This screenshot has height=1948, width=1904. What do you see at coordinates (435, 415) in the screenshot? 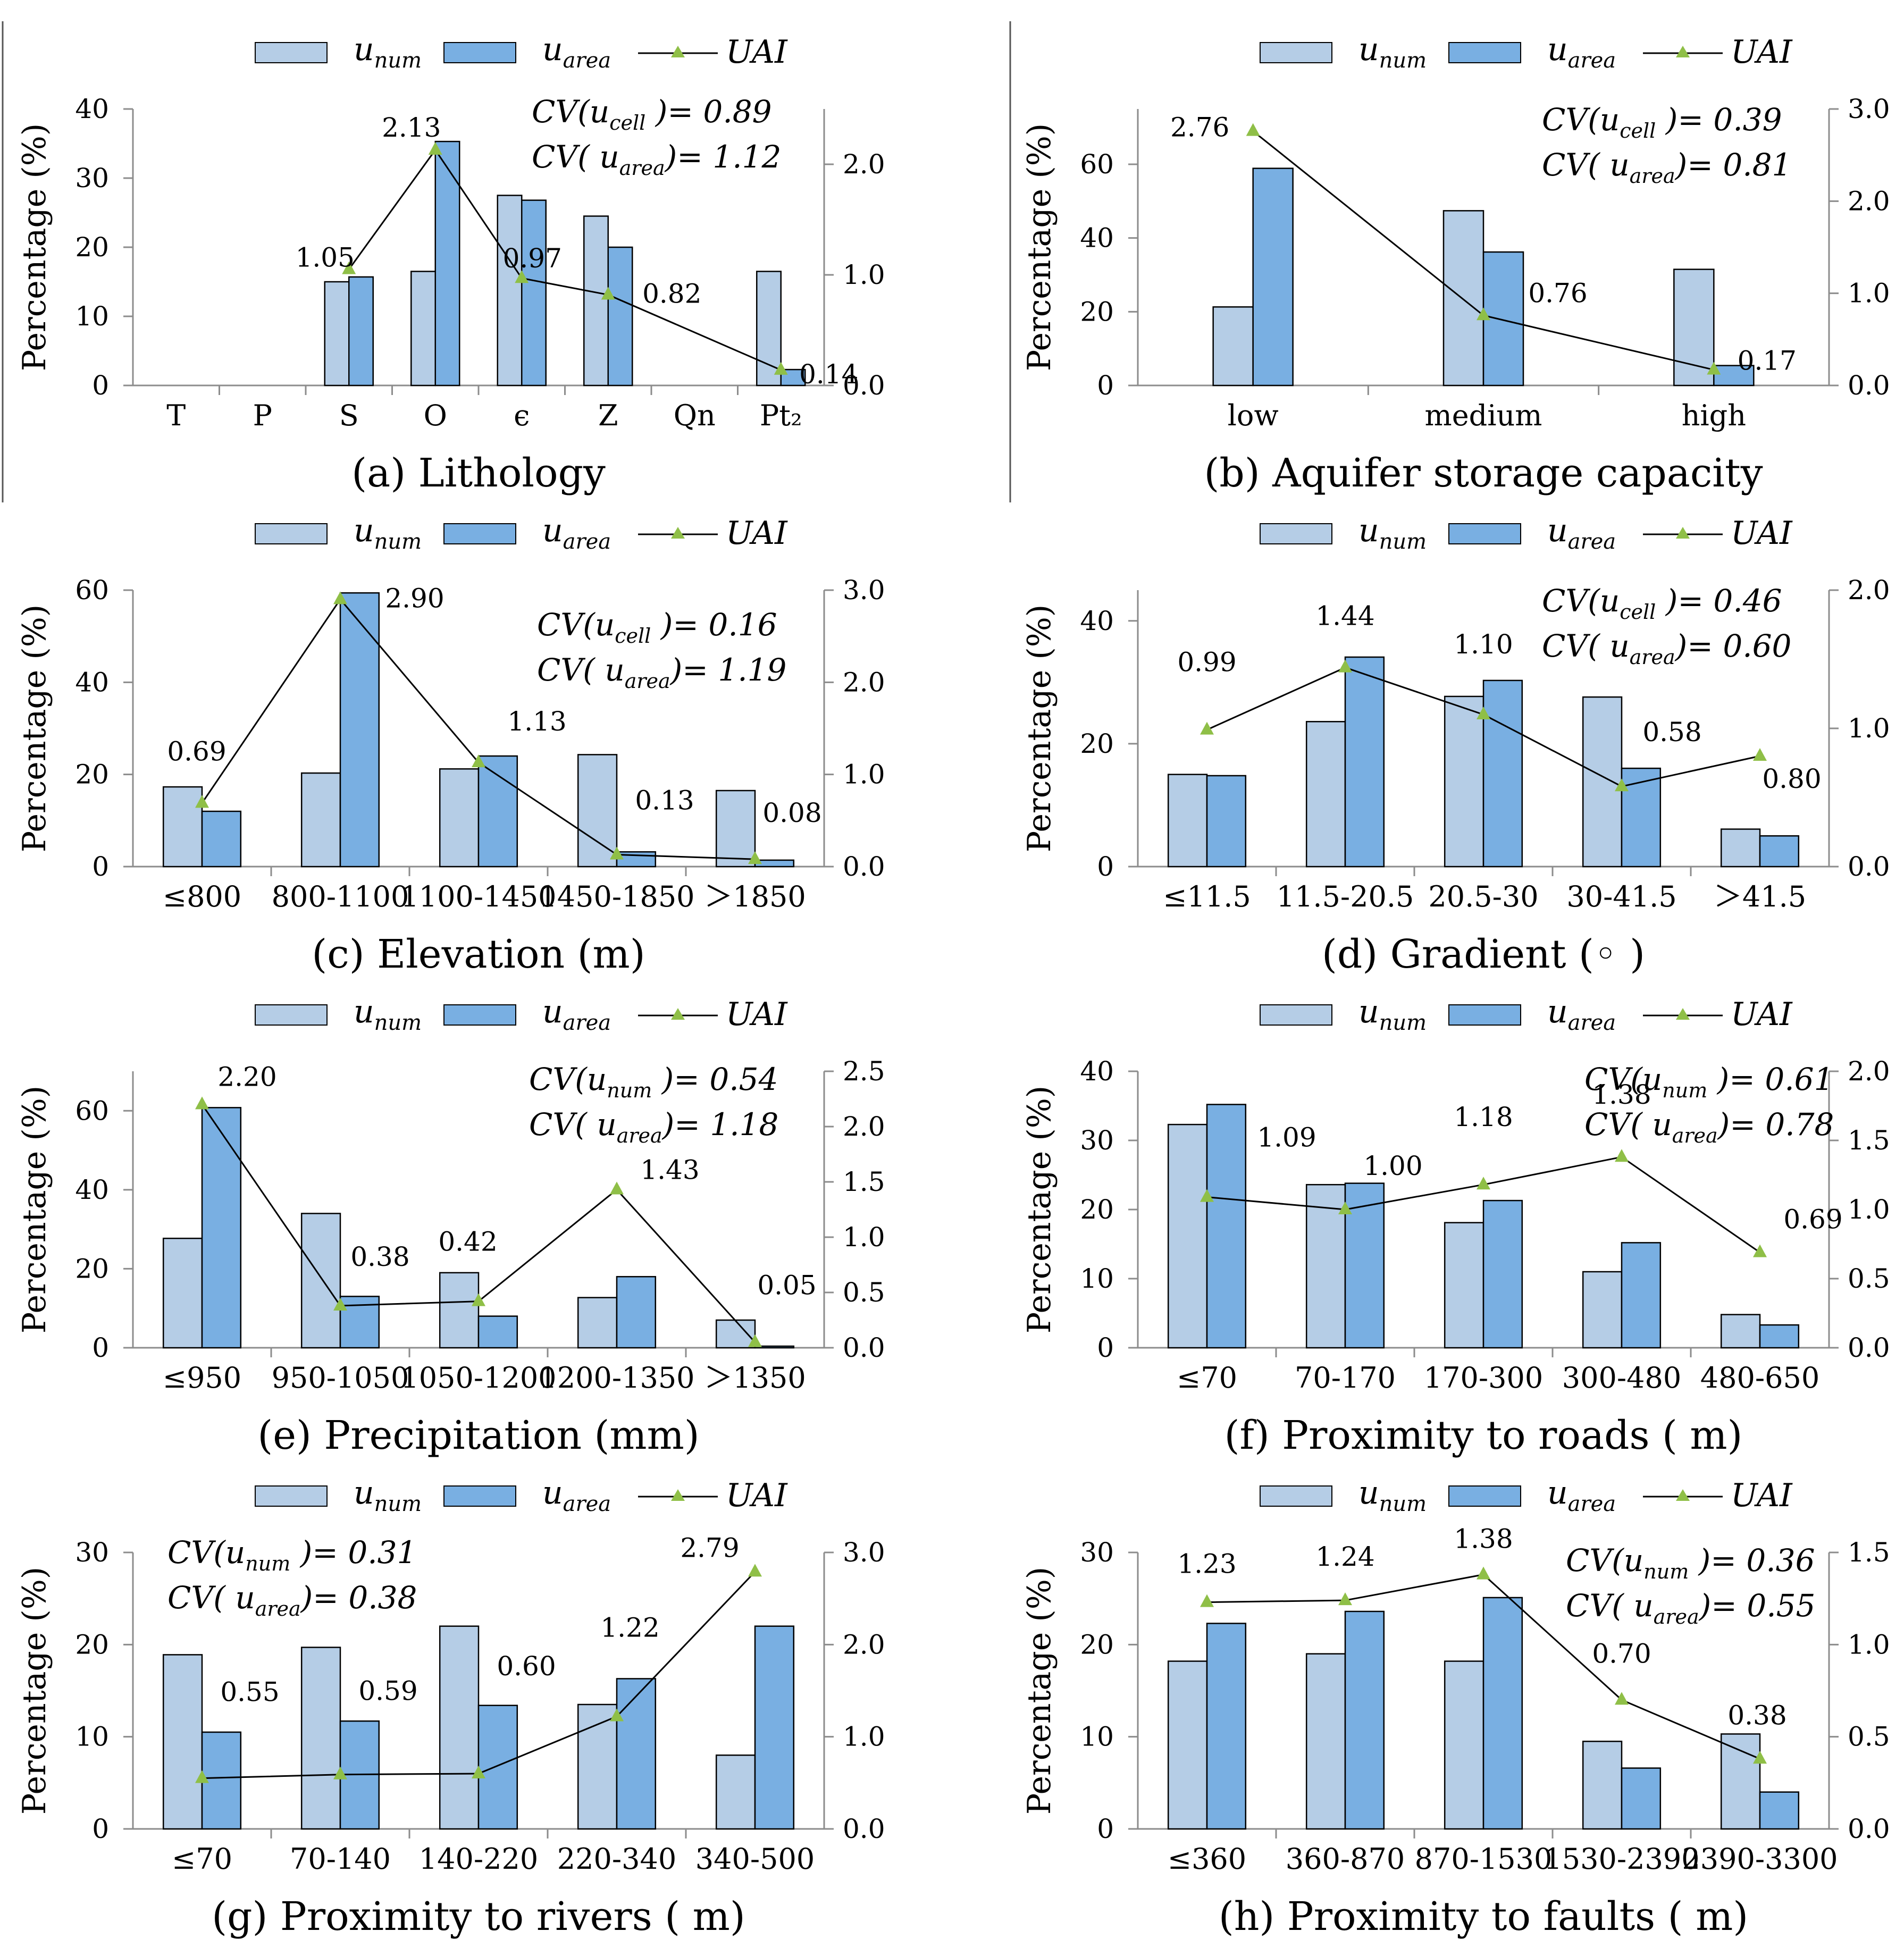
I see `x-tick-label: O` at bounding box center [435, 415].